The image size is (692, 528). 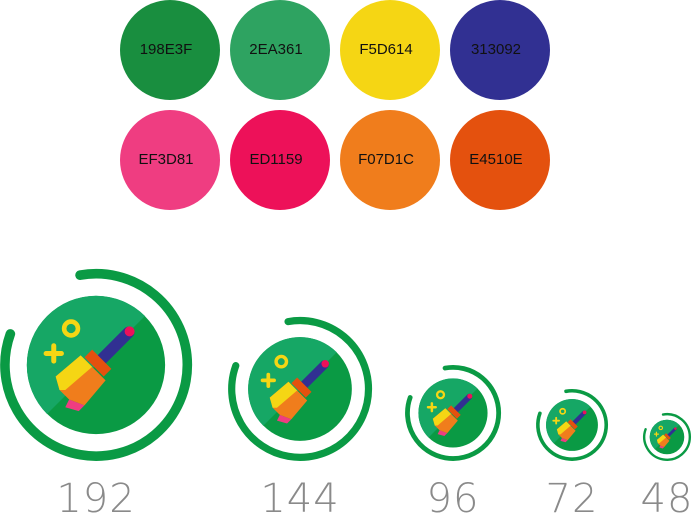 I want to click on hex-label: F5D614, so click(x=385, y=49).